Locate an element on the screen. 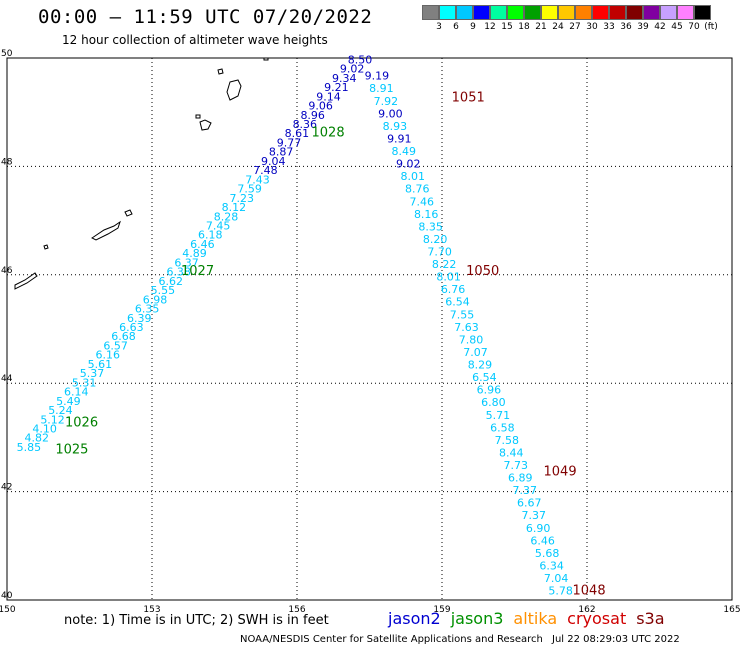 The height and width of the screenshot is (650, 740). ascending-point: 8.12 is located at coordinates (234, 207).